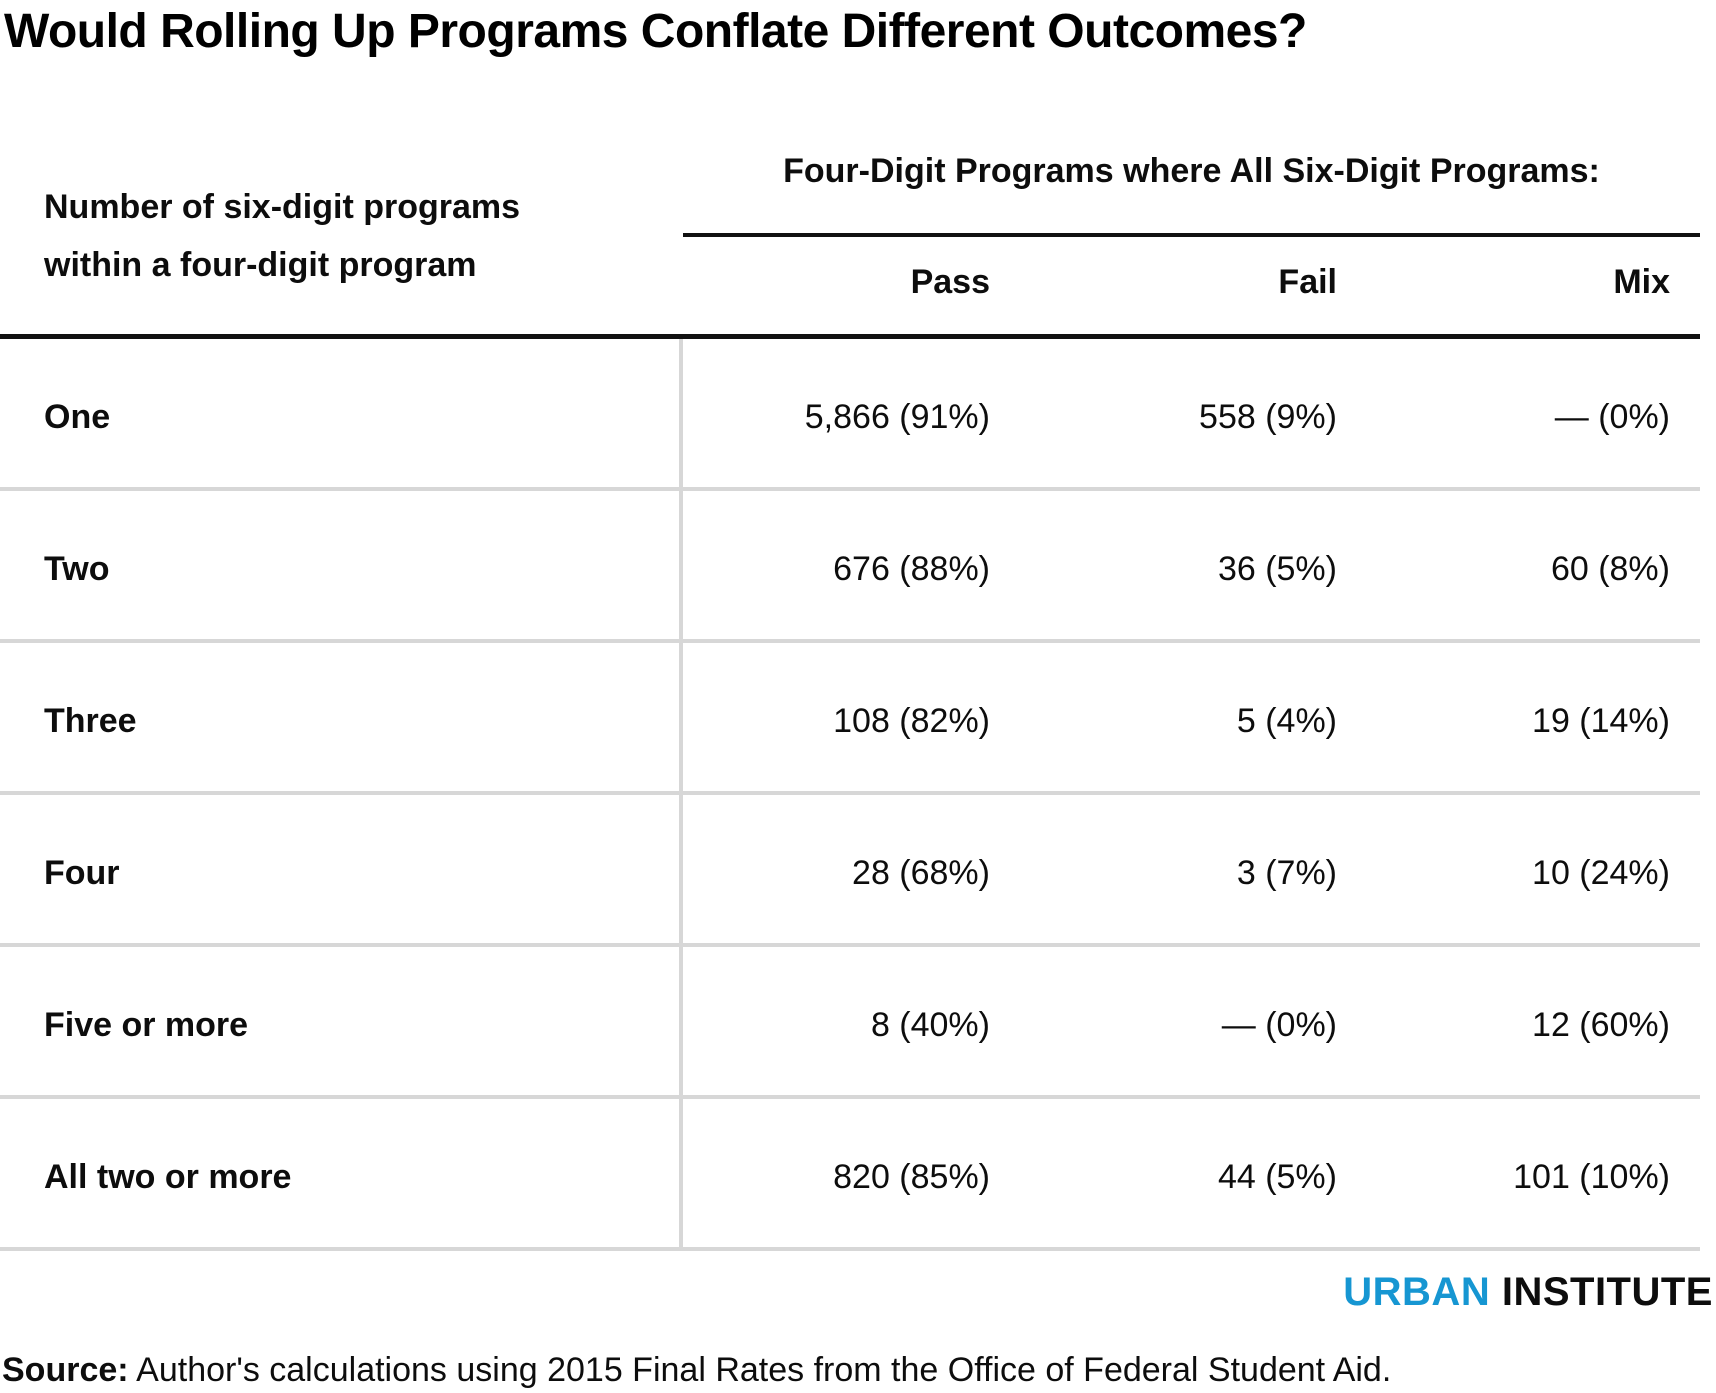 The width and height of the screenshot is (1716, 1393). What do you see at coordinates (1191, 282) in the screenshot?
I see `column-headers: Pass Fail Mix` at bounding box center [1191, 282].